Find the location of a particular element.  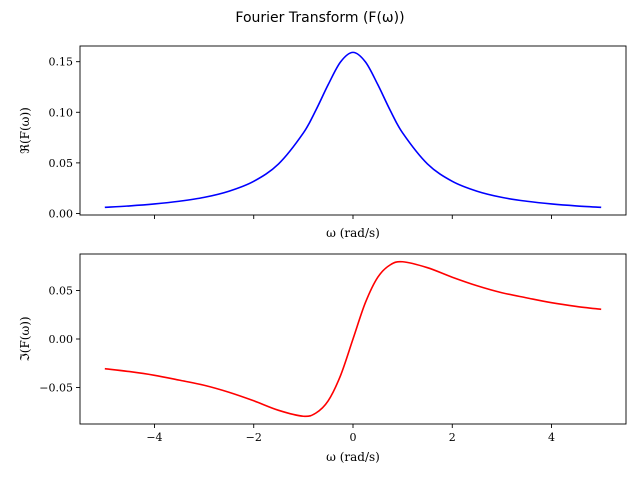

imaginary-part-ytick-label: −0.05 is located at coordinates (56, 388).